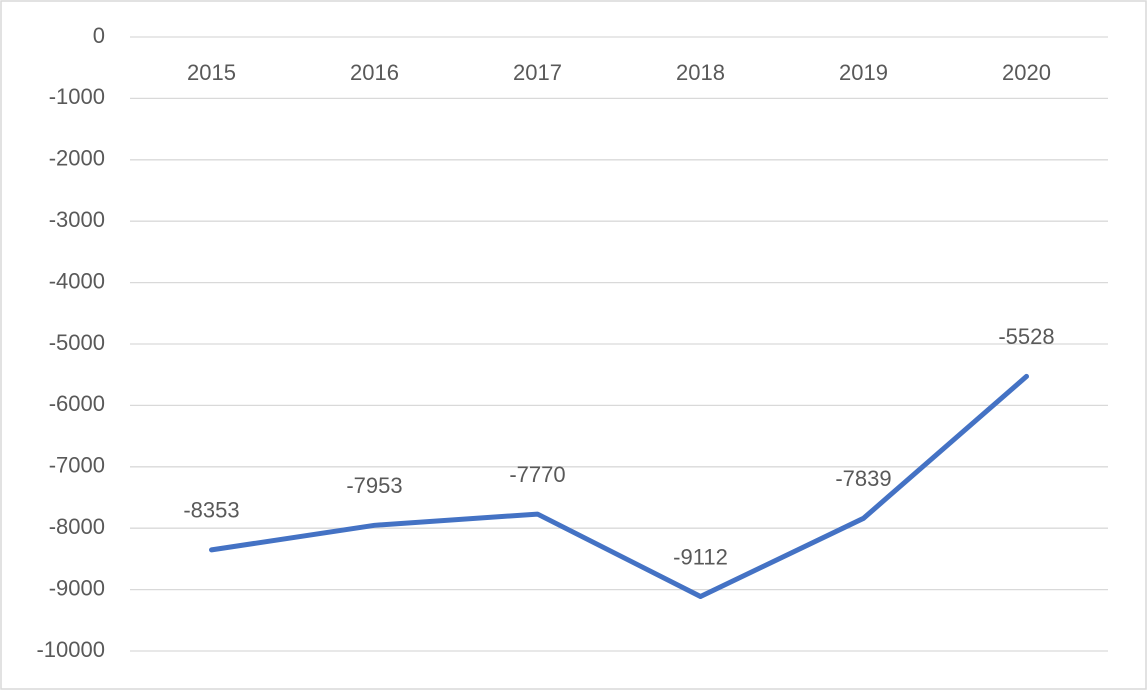 Image resolution: width=1148 pixels, height=691 pixels. I want to click on y-tick-label: -1000, so click(77, 96).